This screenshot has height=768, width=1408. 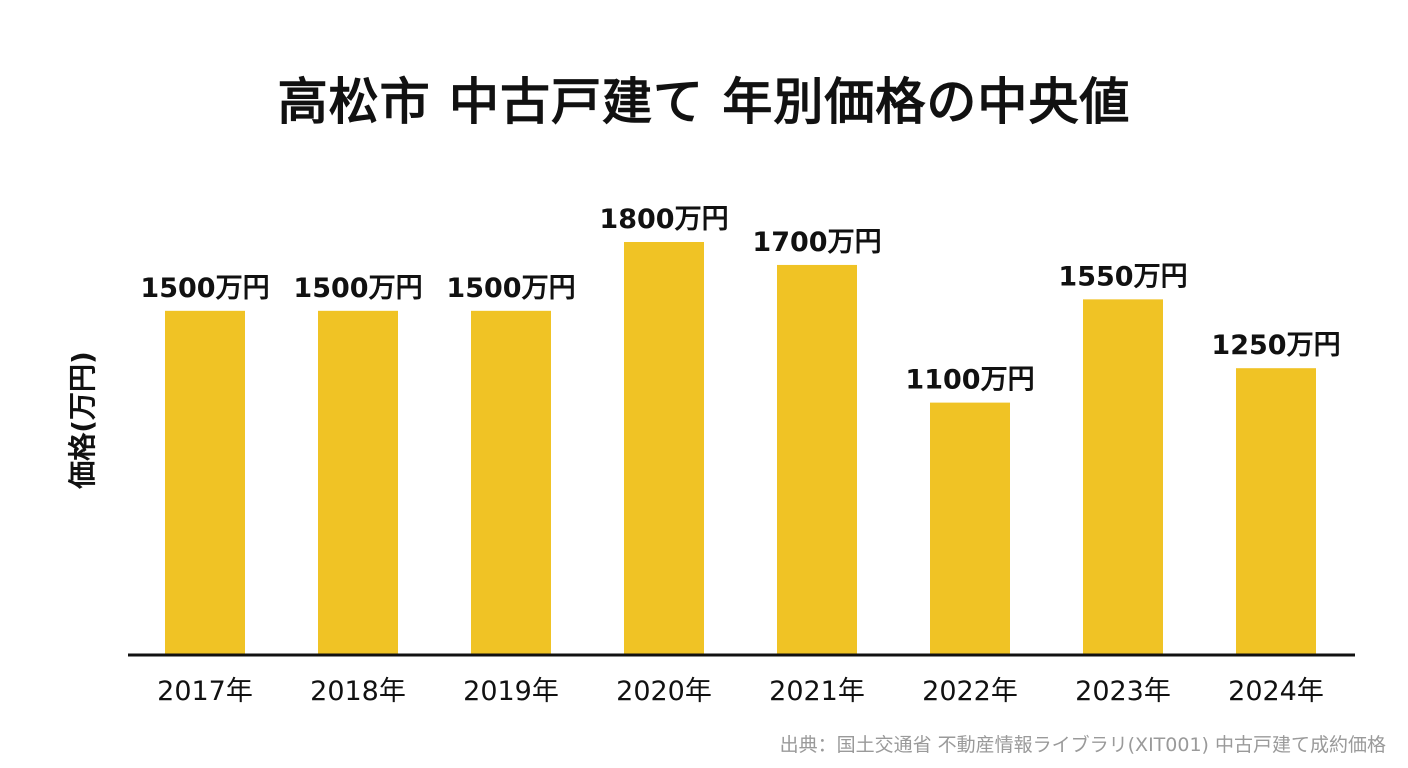 What do you see at coordinates (82, 420) in the screenshot?
I see `y-axis-label: 価格(万円)` at bounding box center [82, 420].